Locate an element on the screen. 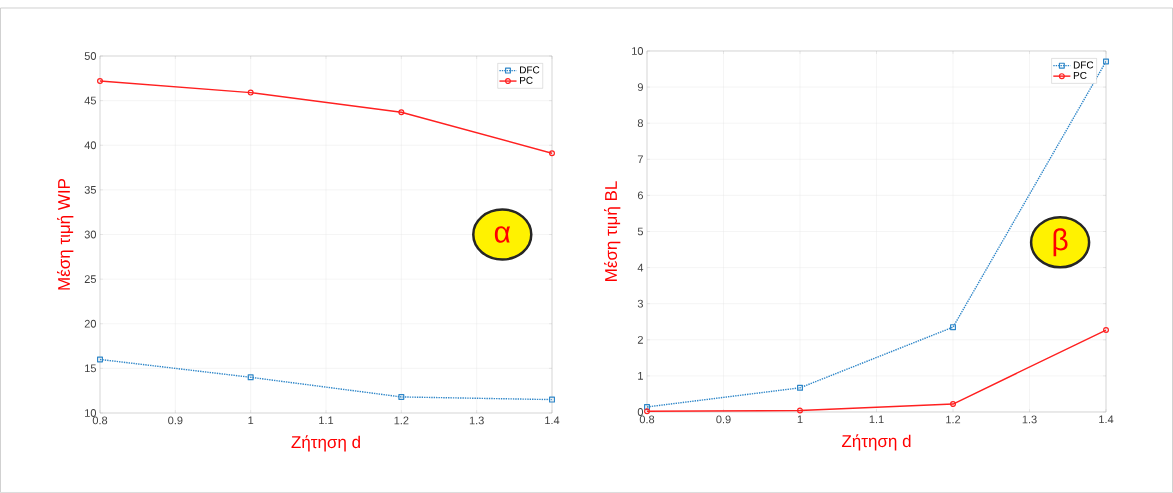 The width and height of the screenshot is (1173, 493). y-tick-label: 2 is located at coordinates (640, 339).